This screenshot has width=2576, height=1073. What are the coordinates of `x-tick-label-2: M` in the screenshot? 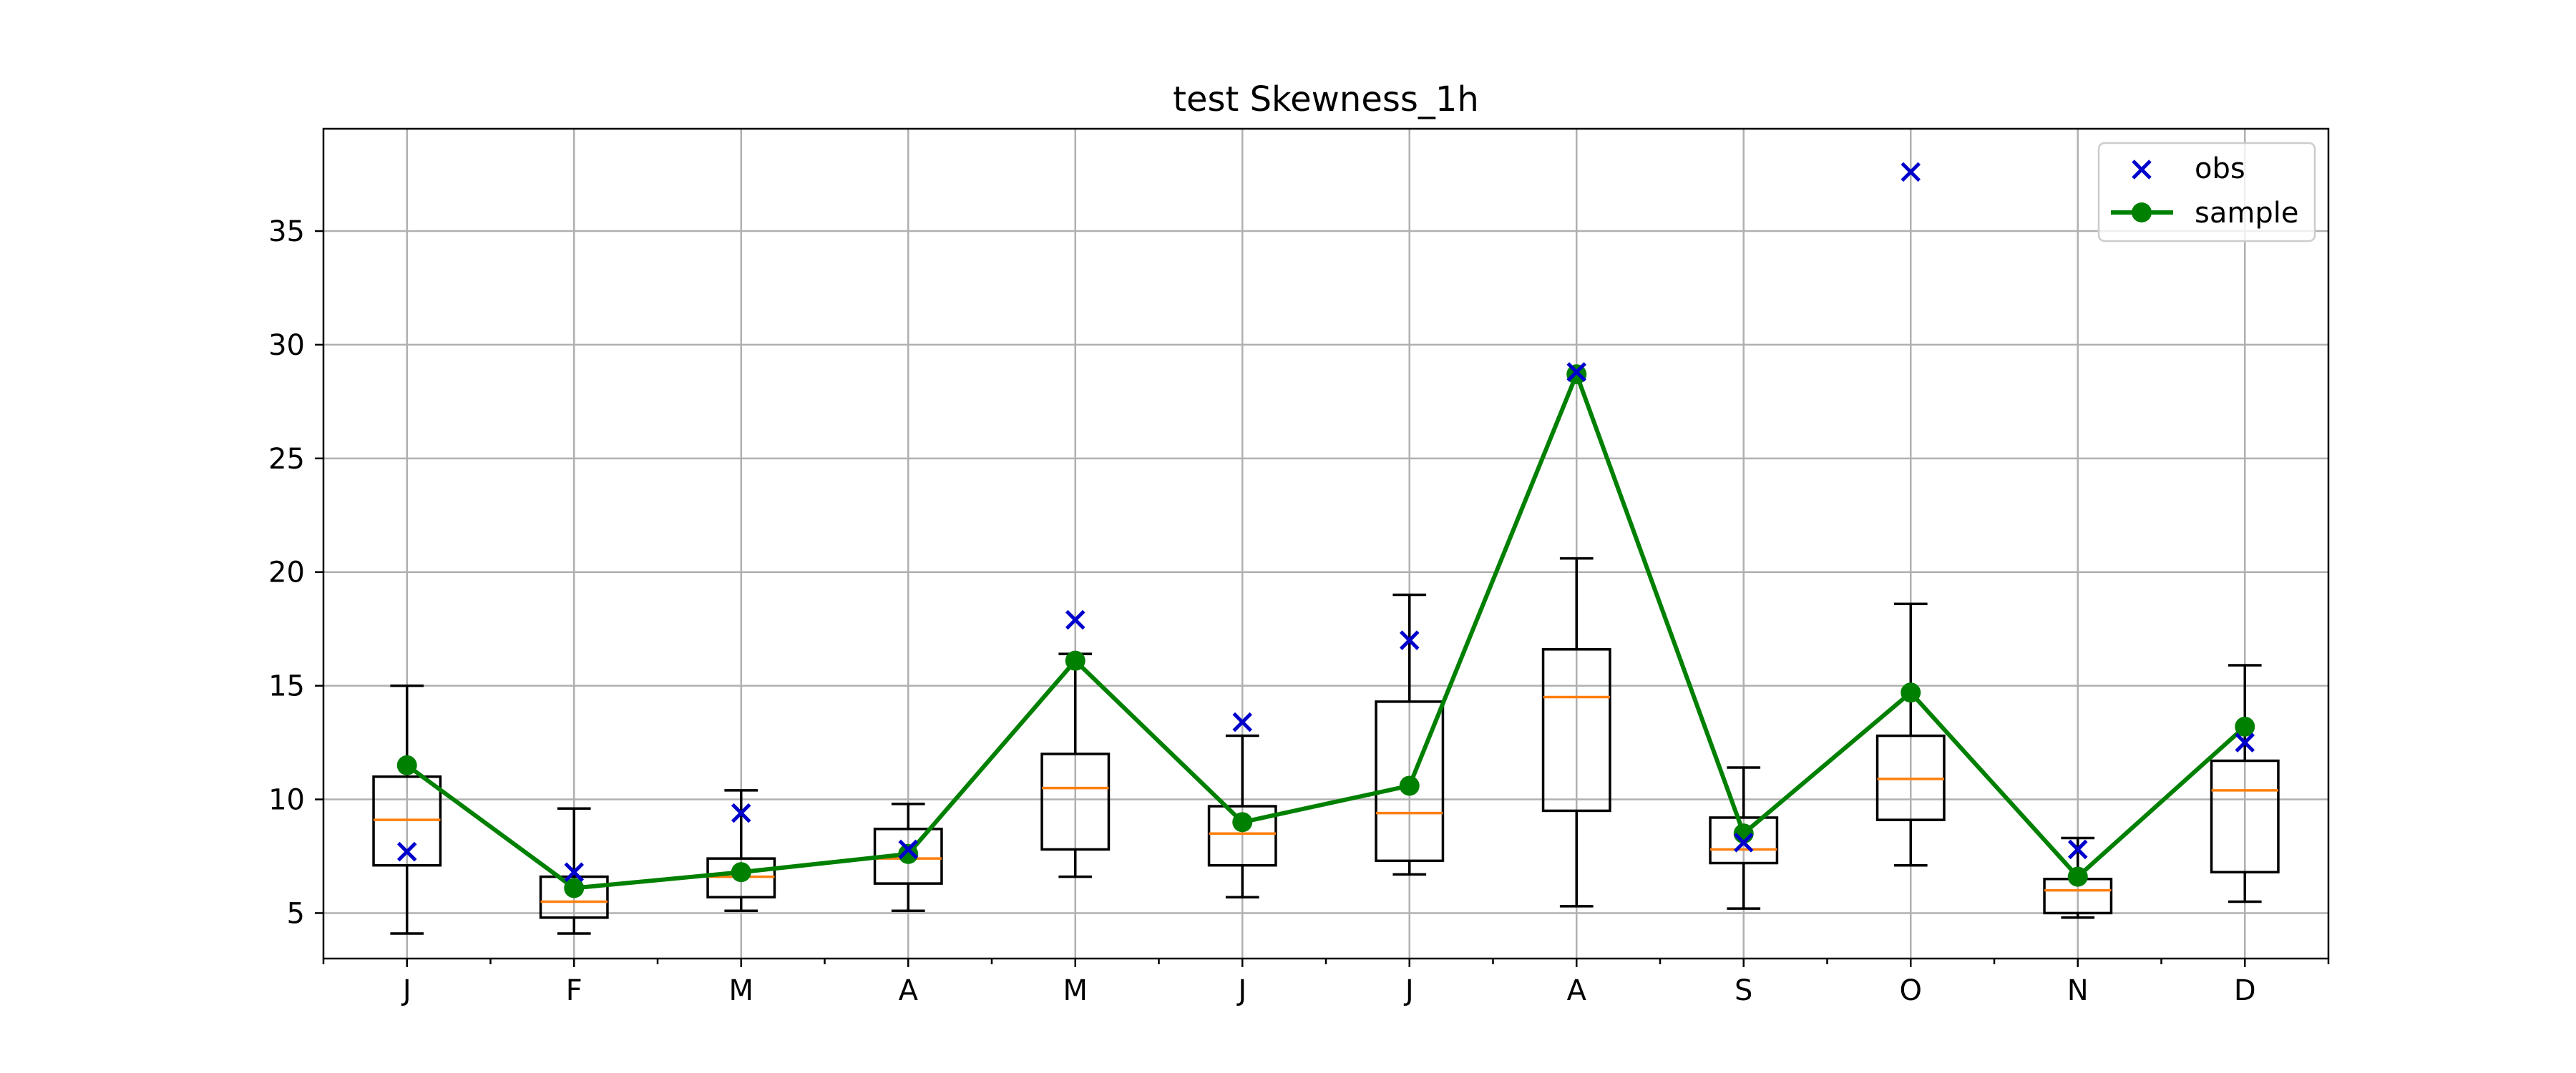 It's located at (740, 990).